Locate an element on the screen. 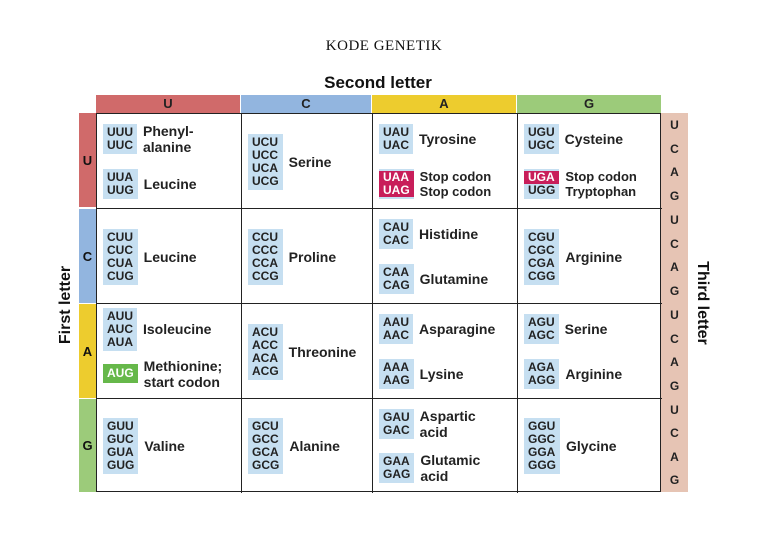 The width and height of the screenshot is (768, 543). codon: GUC is located at coordinates (120, 439).